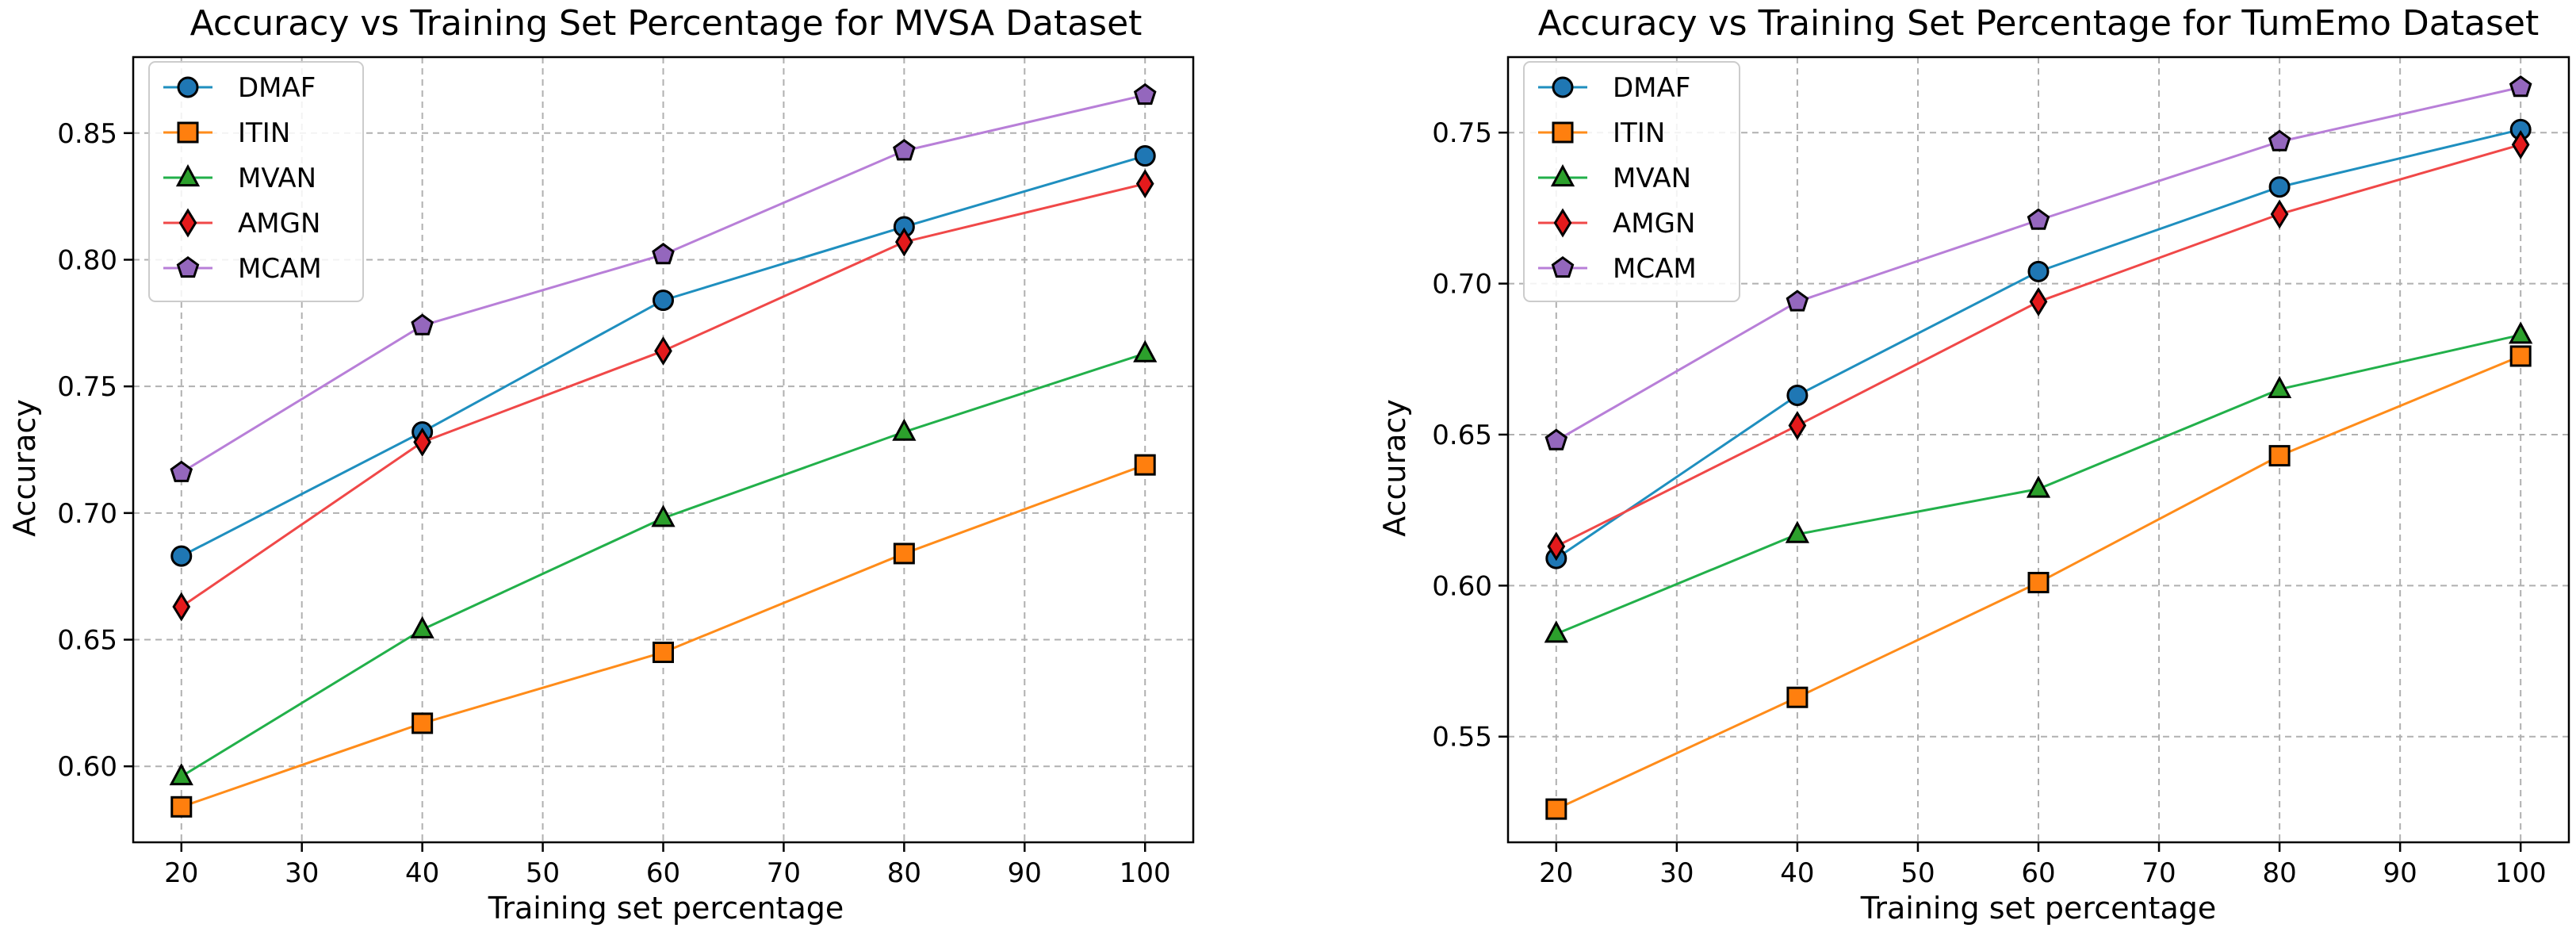 This screenshot has height=947, width=2576. What do you see at coordinates (422, 873) in the screenshot?
I see `x-tick-label: 40` at bounding box center [422, 873].